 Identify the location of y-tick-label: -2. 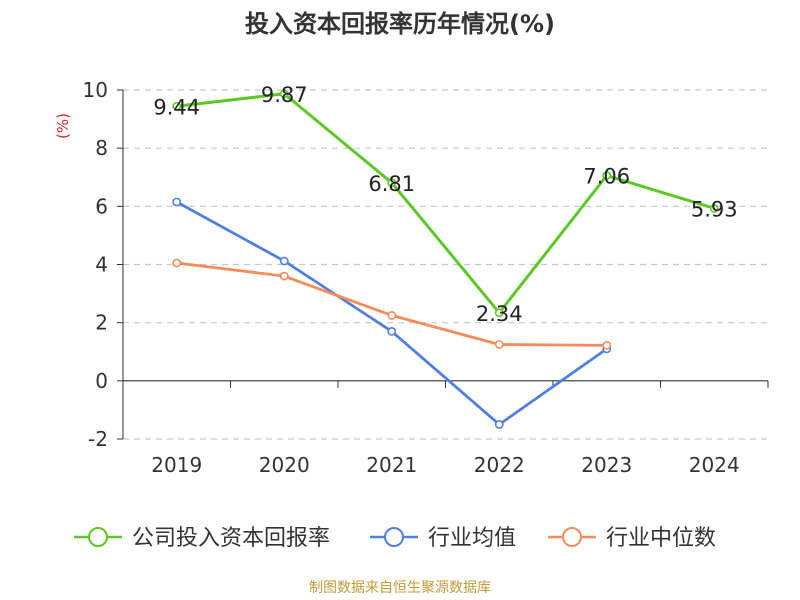
(98, 439).